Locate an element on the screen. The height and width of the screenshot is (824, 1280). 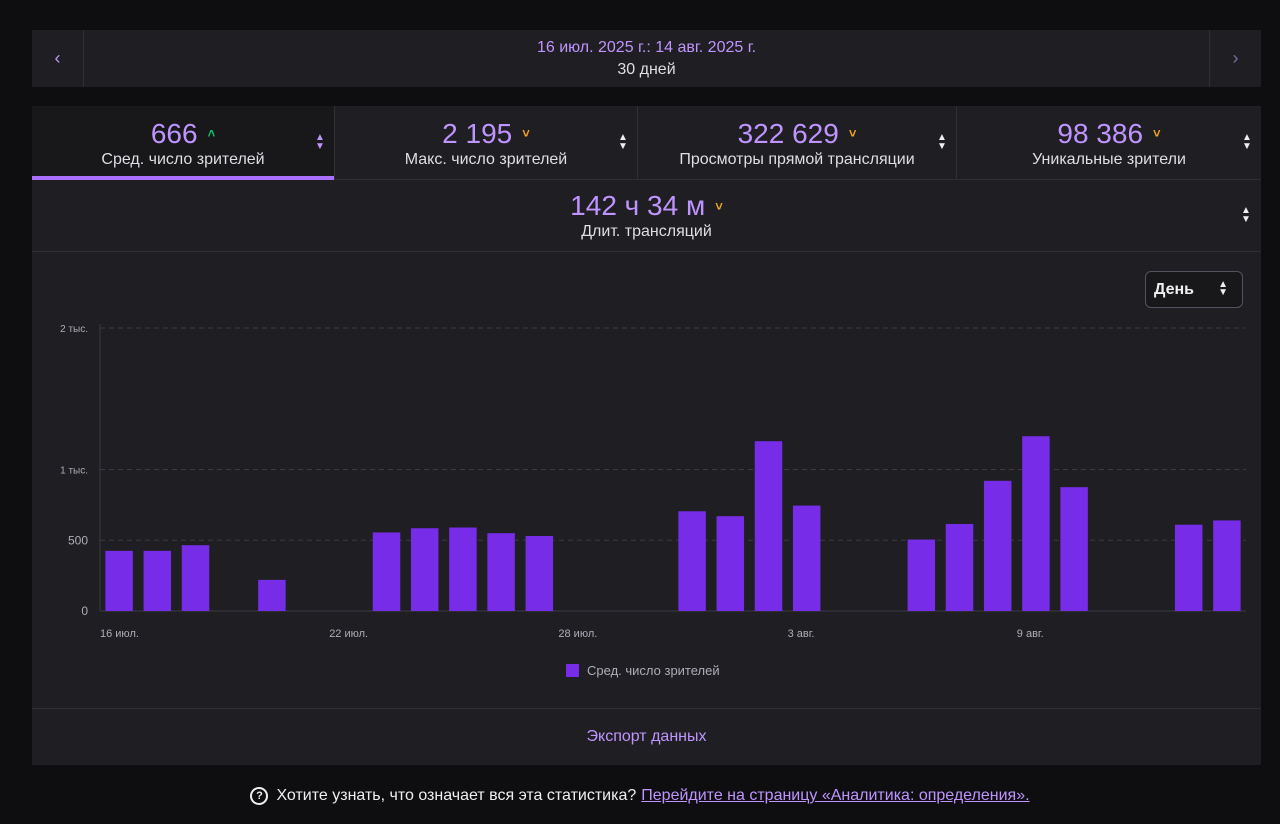
date-range-text: 16 июл. 2025 г.: 14 авг. 2025 г. is located at coordinates (646, 47).